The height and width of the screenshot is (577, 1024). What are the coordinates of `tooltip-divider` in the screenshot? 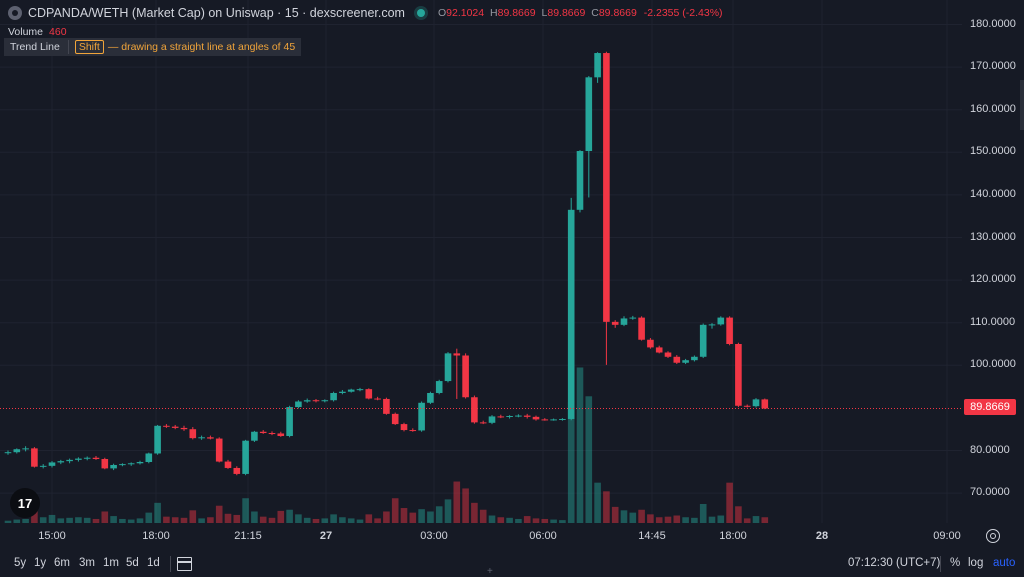 It's located at (68, 47).